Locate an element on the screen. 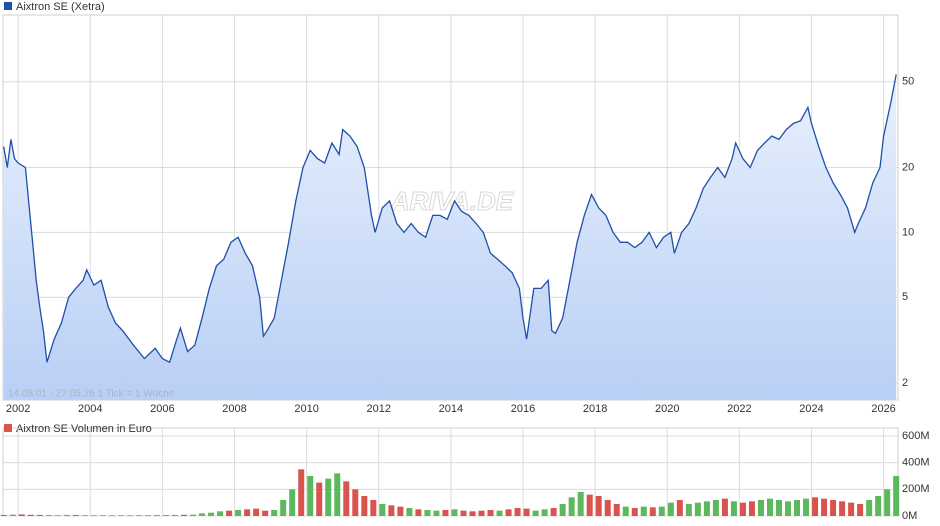  y-tick-label: 2 is located at coordinates (905, 383).